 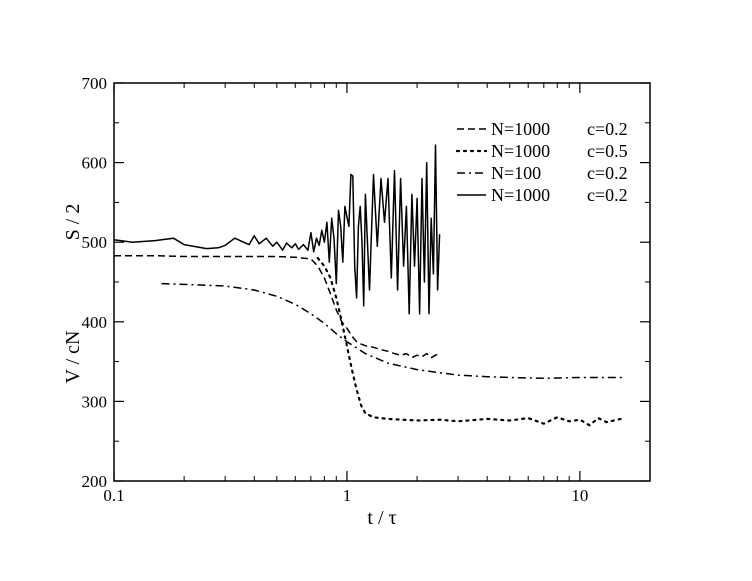 What do you see at coordinates (95, 401) in the screenshot?
I see `y-tick-label: 300` at bounding box center [95, 401].